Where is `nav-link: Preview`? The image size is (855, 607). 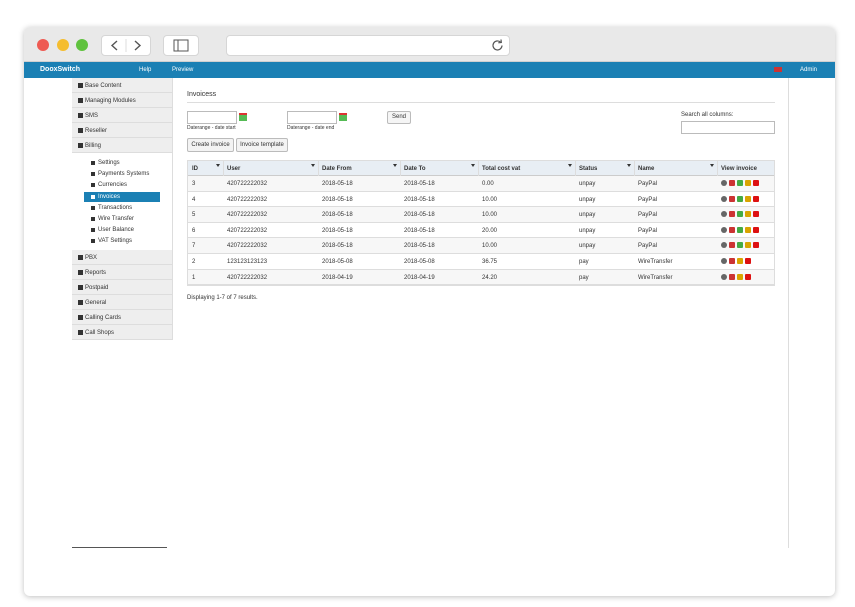 nav-link: Preview is located at coordinates (183, 70).